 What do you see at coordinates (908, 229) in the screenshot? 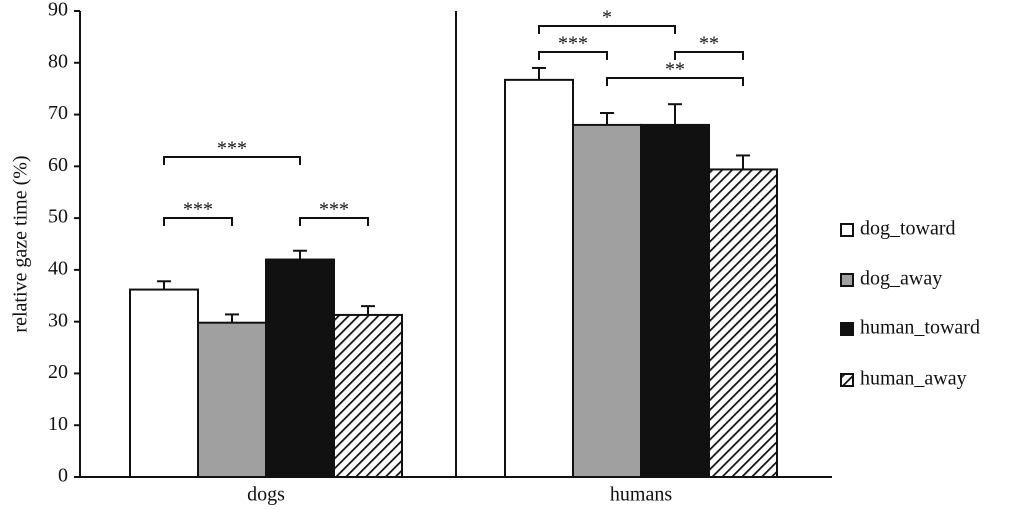
I see `legend-label: dog_toward` at bounding box center [908, 229].